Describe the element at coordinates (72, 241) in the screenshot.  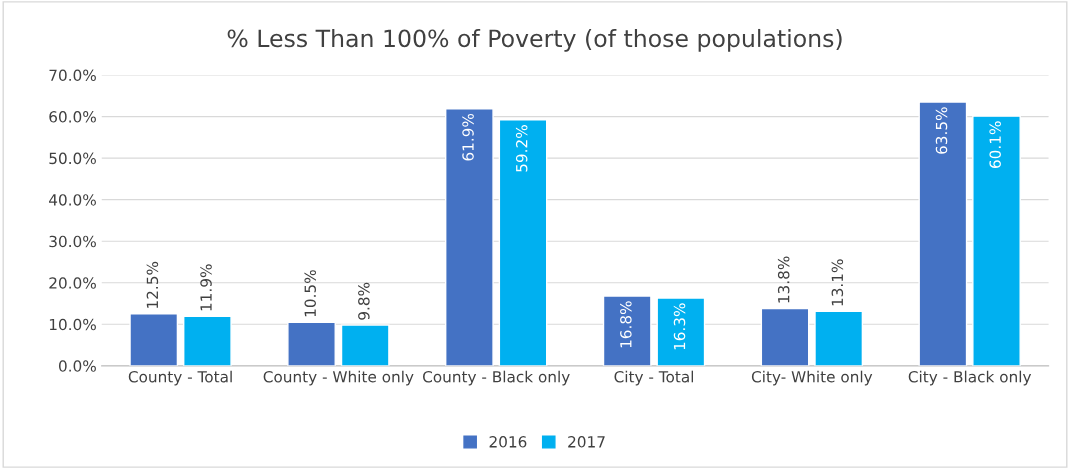
I see `y-tick-label: 30.0%` at that location.